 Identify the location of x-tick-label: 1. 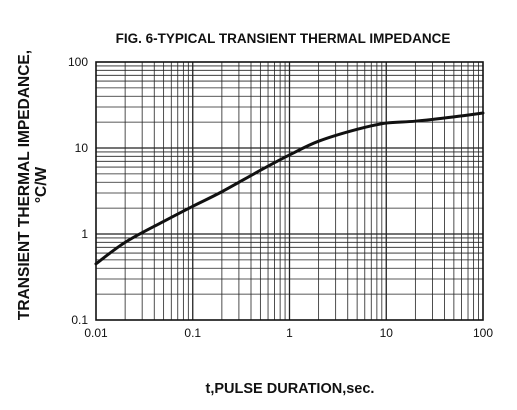
(289, 333).